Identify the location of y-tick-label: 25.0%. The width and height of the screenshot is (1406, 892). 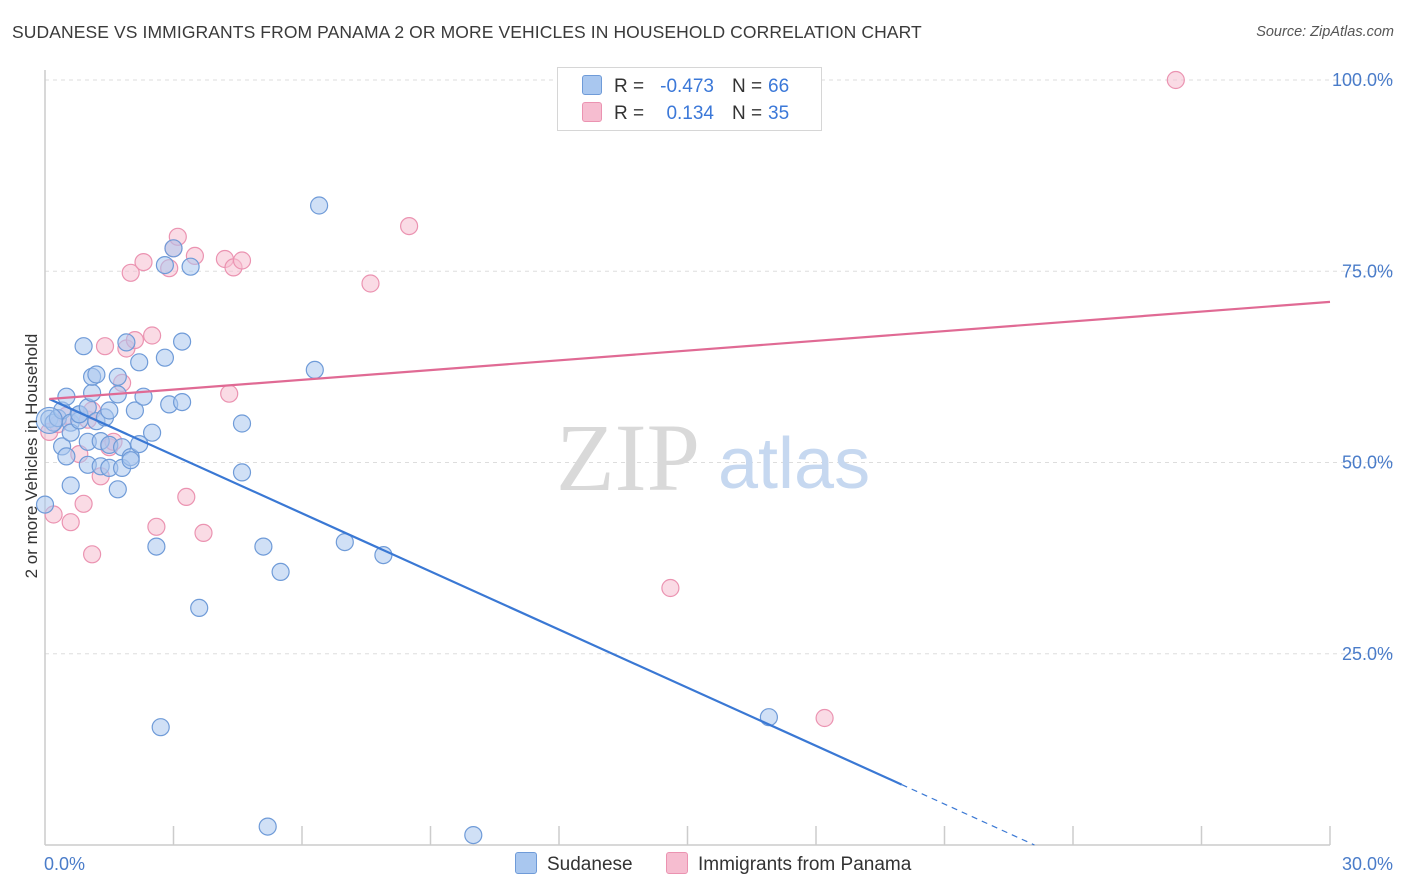
(1367, 654).